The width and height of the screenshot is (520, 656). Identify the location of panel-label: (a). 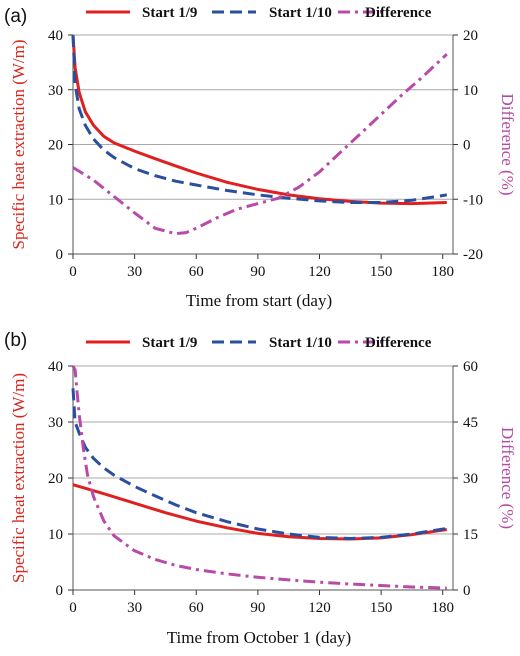
(15, 16).